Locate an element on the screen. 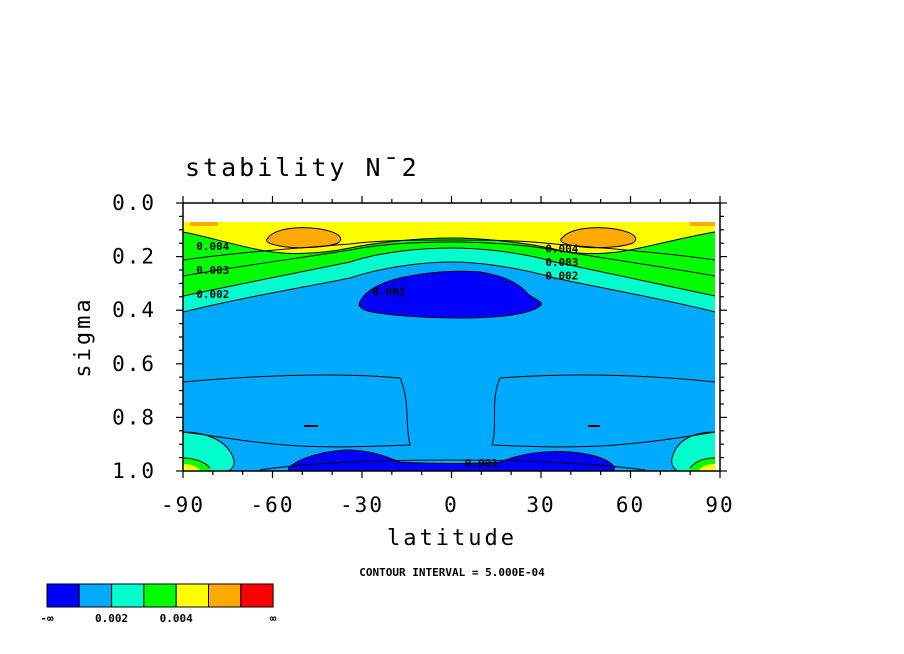 This screenshot has width=904, height=654. y-tick-labels: 0.0 0.2 0.4 0.6 0.8 1.0 is located at coordinates (134, 337).